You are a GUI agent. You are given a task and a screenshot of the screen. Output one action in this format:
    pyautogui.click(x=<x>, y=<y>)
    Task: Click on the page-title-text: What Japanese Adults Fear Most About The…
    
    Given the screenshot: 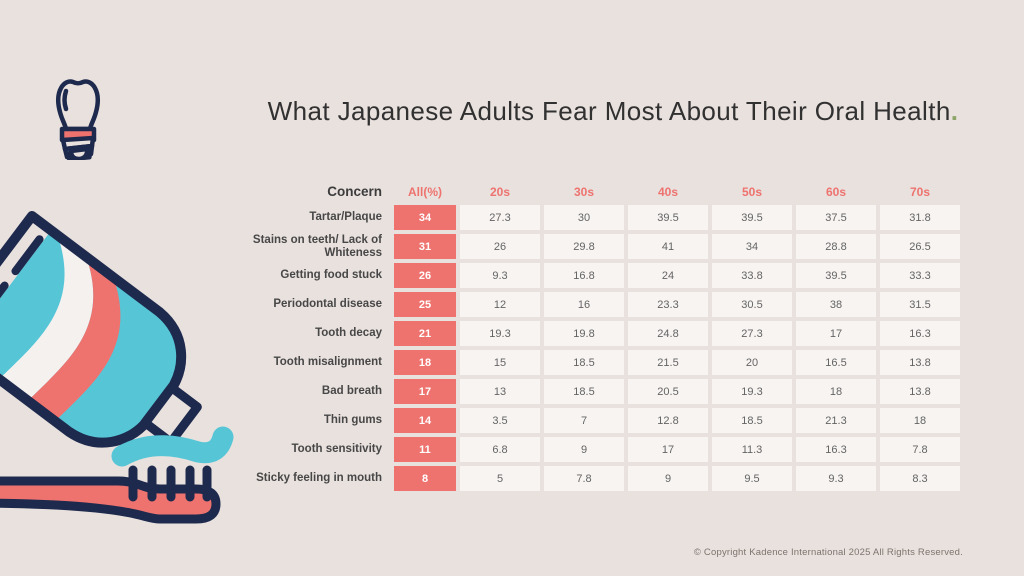 What is the action you would take?
    pyautogui.click(x=609, y=111)
    